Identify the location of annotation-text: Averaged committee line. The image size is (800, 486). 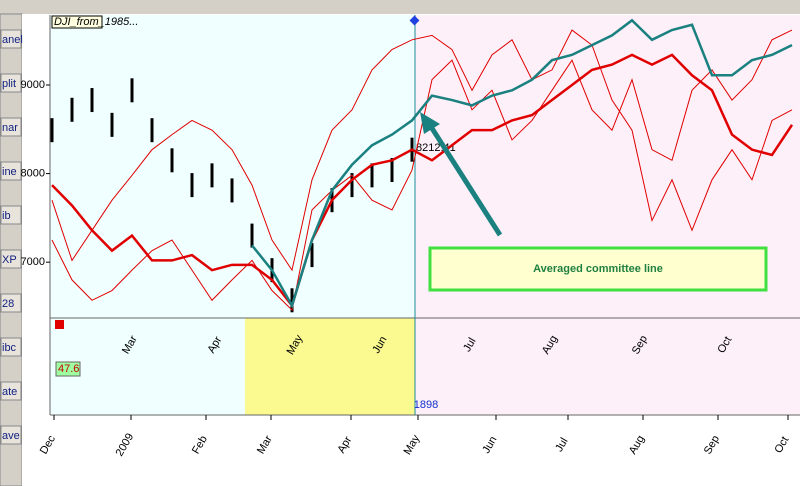
(598, 269).